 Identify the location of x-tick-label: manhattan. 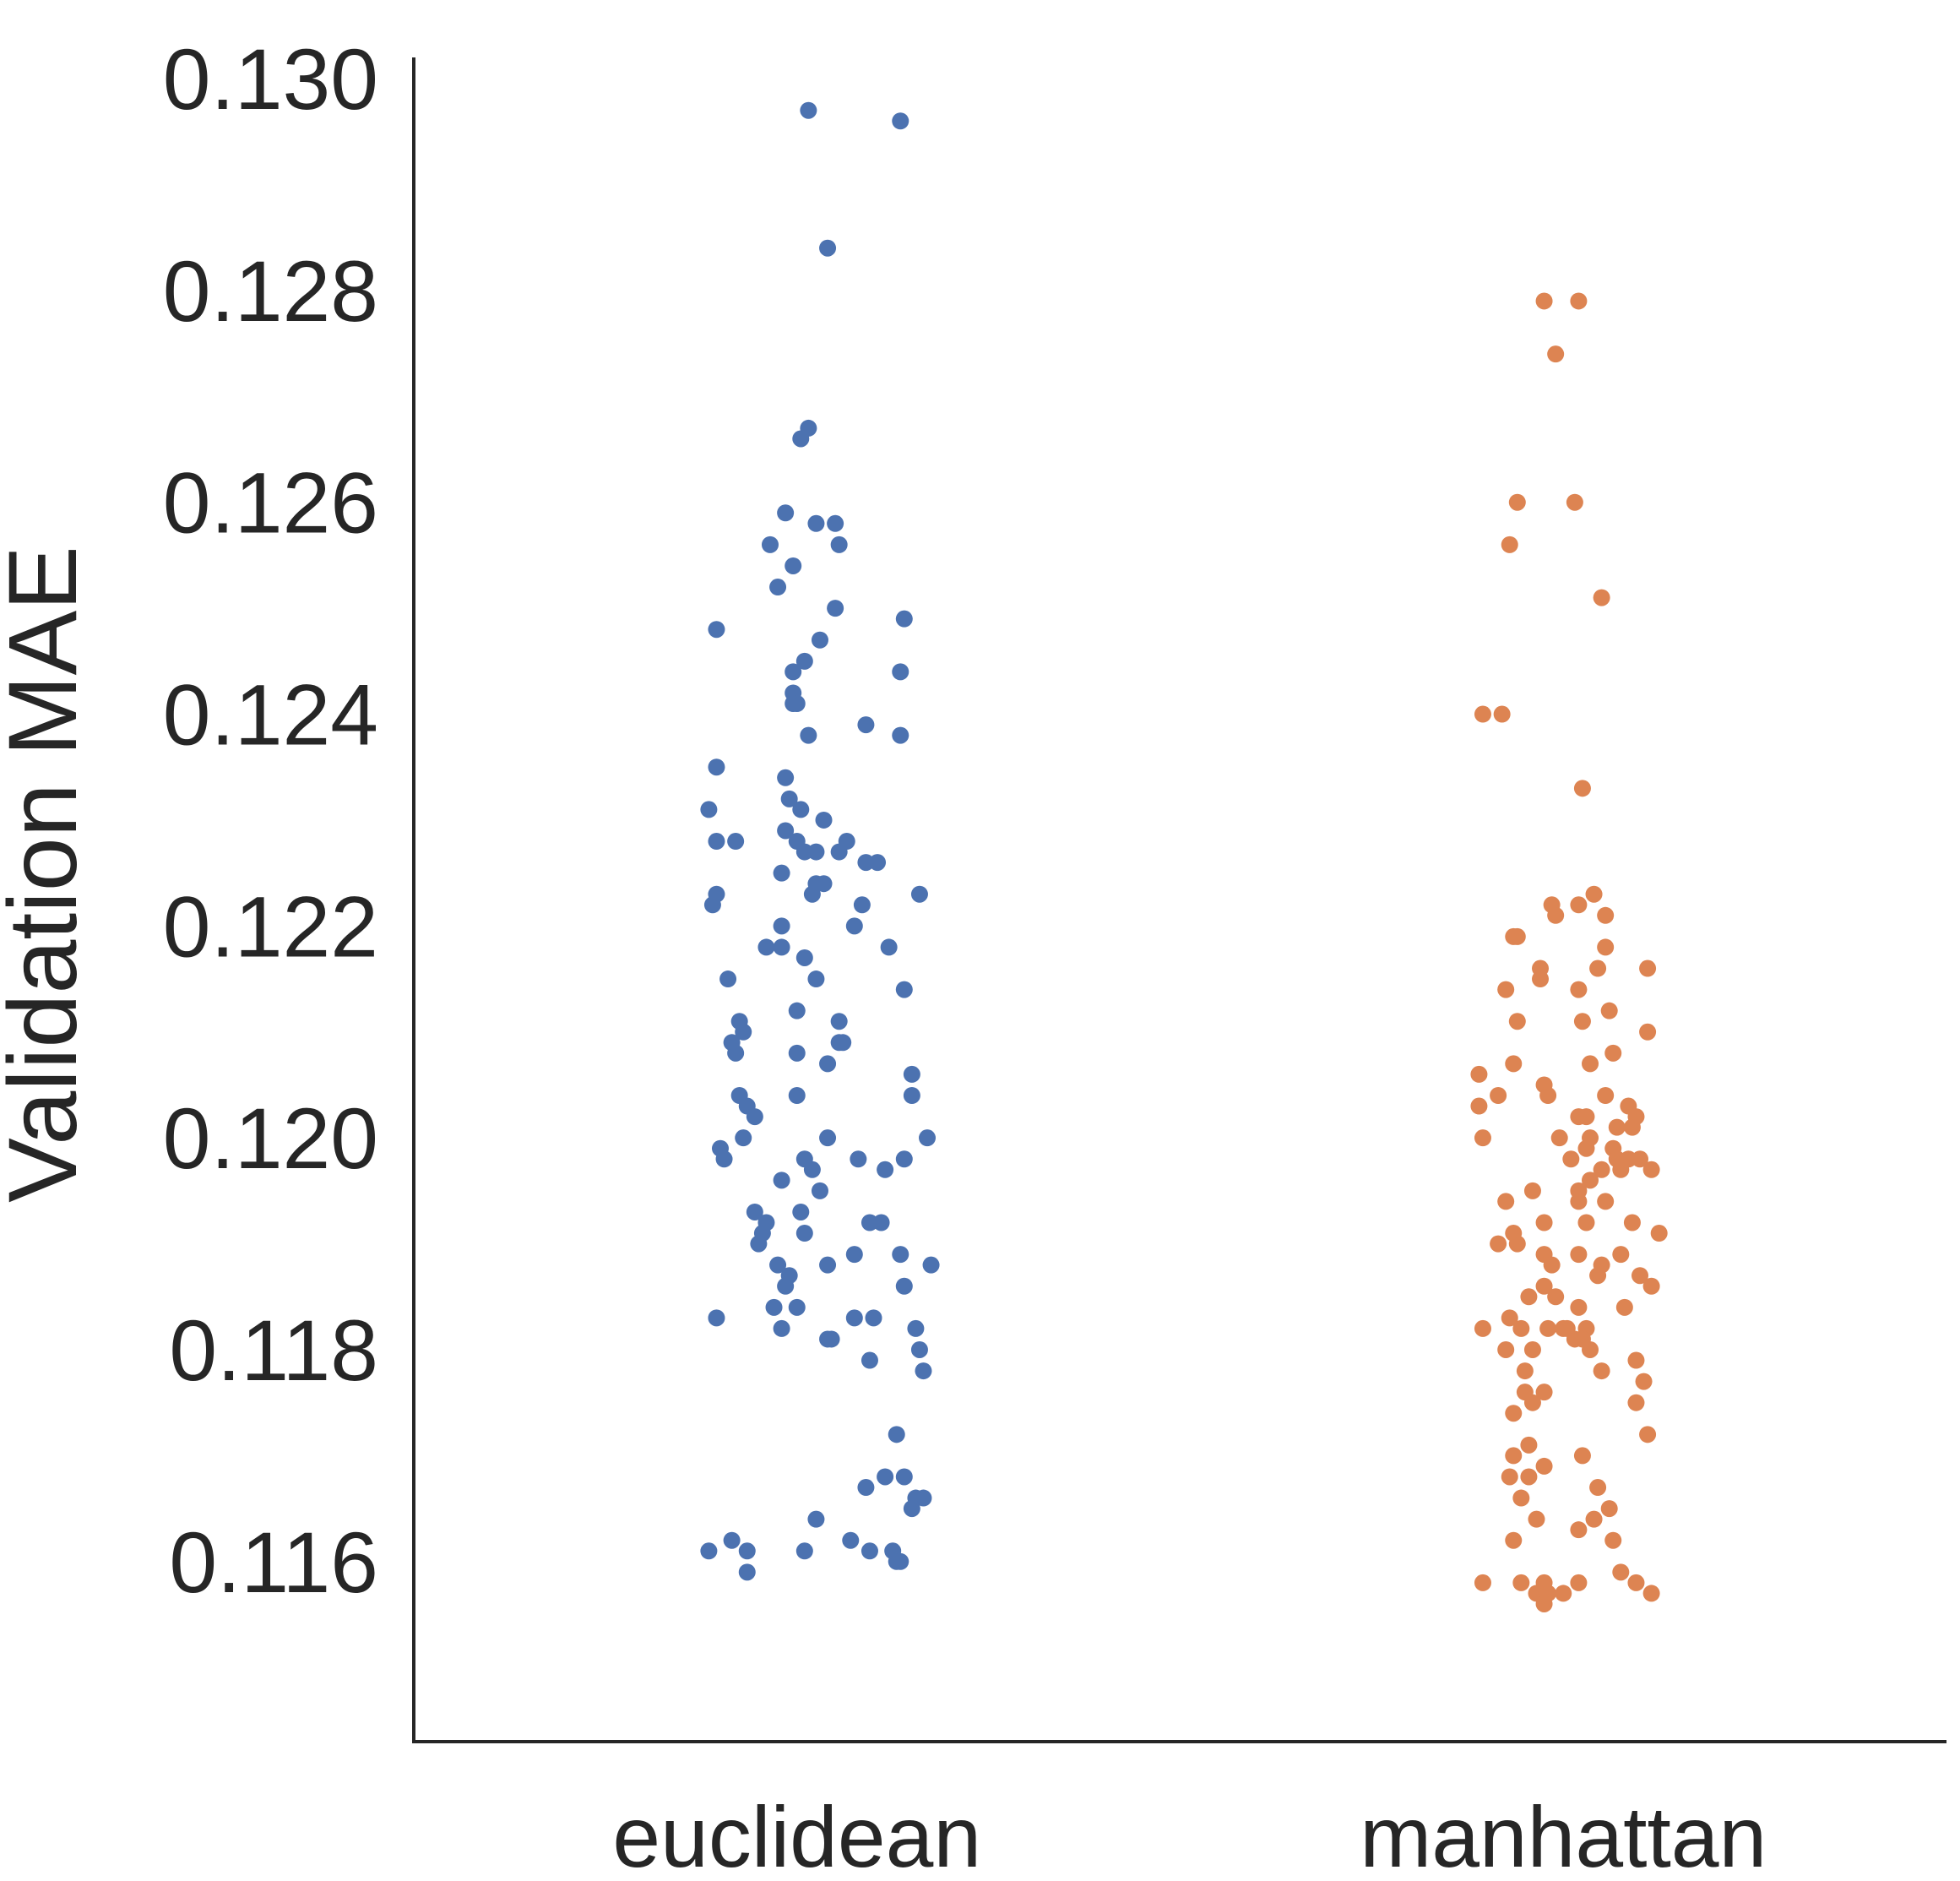
(1564, 1835).